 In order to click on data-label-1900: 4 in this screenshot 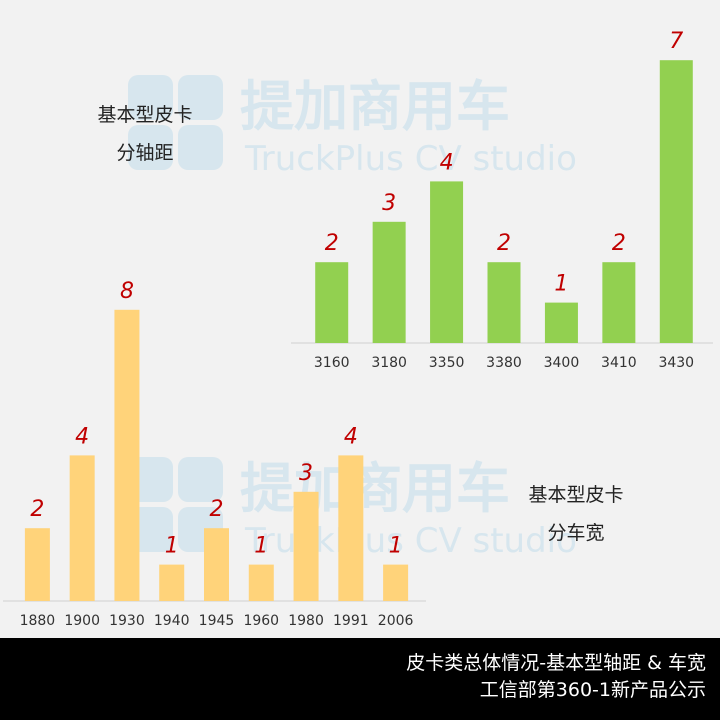, I will do `click(82, 436)`.